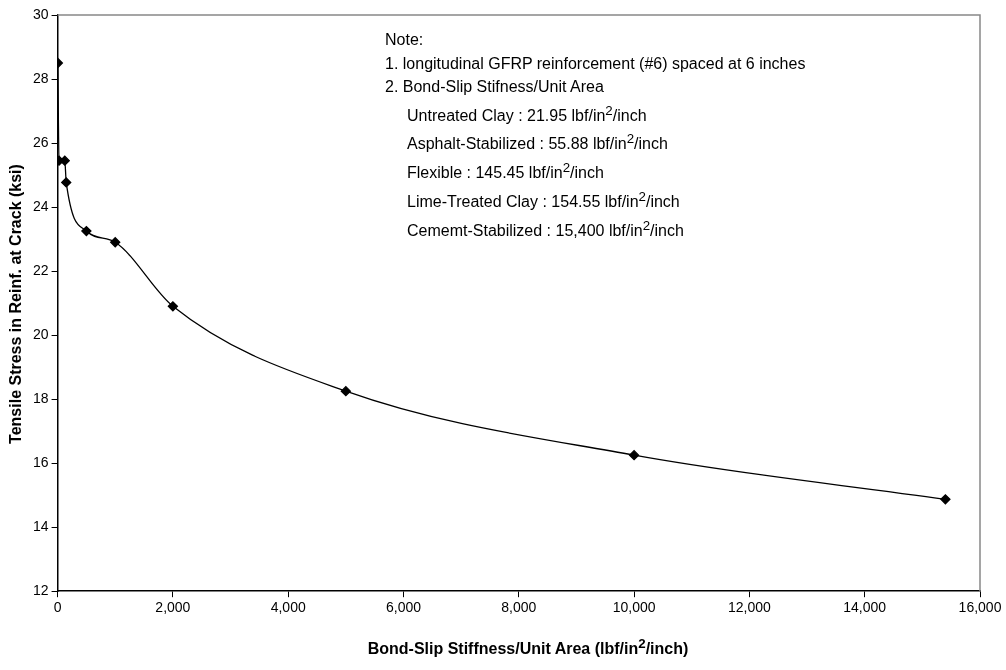  Describe the element at coordinates (173, 607) in the screenshot. I see `x-tick-label: 2,000` at that location.